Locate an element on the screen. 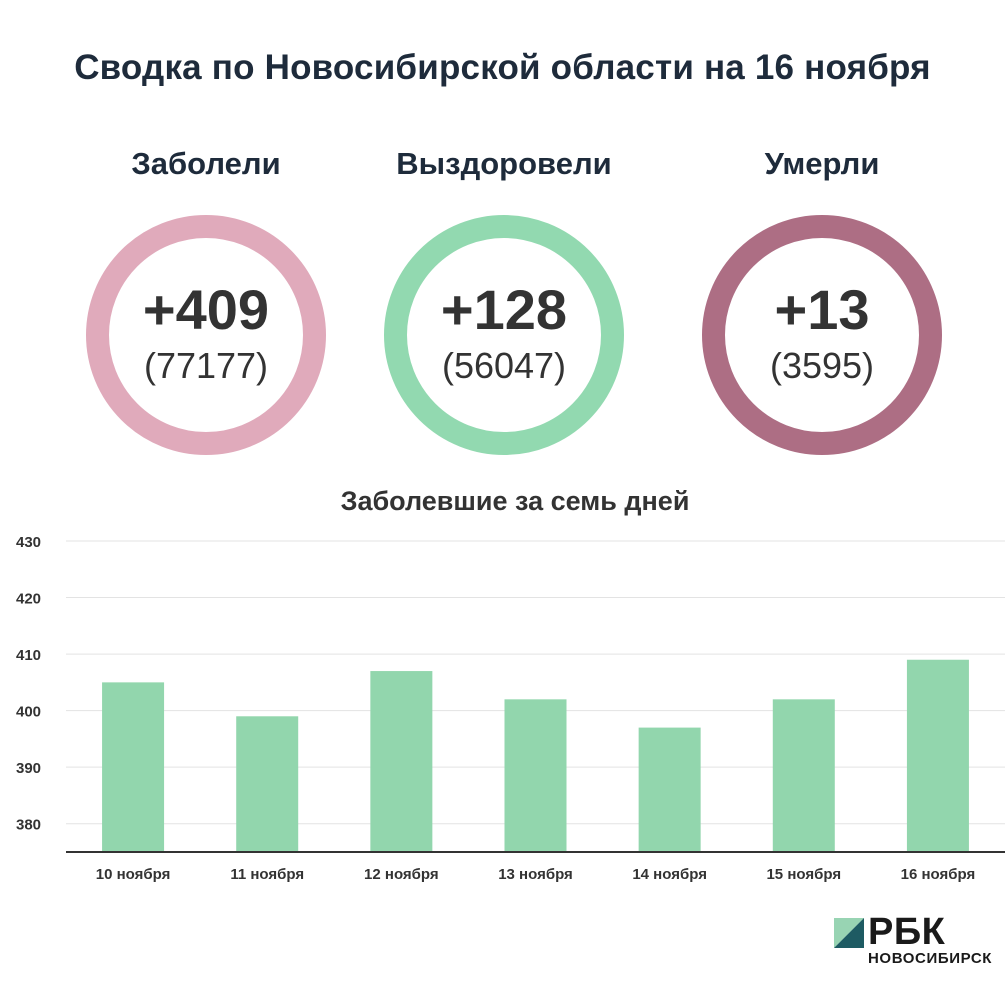 The width and height of the screenshot is (1005, 1005). x-tick-label: 13 ноября is located at coordinates (535, 874).